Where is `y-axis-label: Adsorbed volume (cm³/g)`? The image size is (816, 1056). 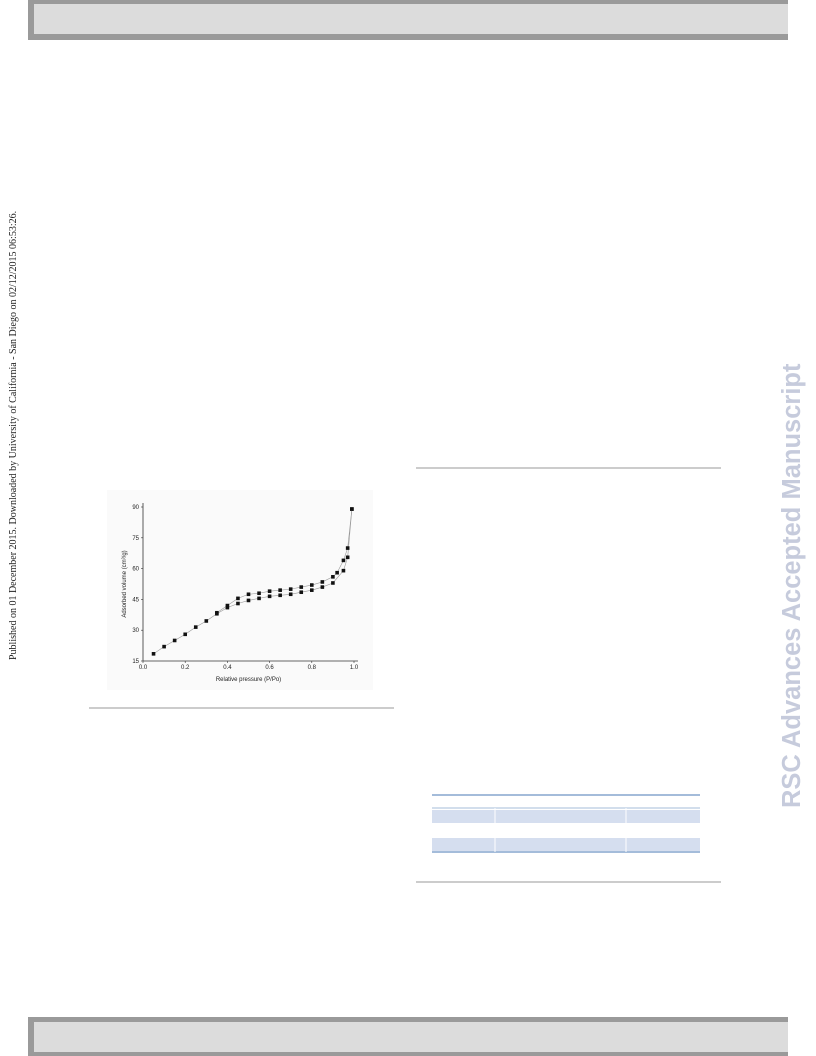 y-axis-label: Adsorbed volume (cm³/g) is located at coordinates (125, 583).